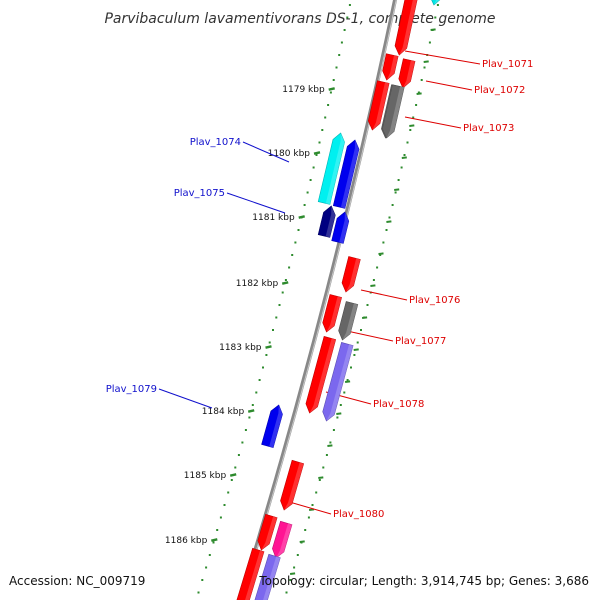 The height and width of the screenshot is (600, 600). Describe the element at coordinates (358, 514) in the screenshot. I see `gene-label-plav-1080: Plav_1080` at that location.